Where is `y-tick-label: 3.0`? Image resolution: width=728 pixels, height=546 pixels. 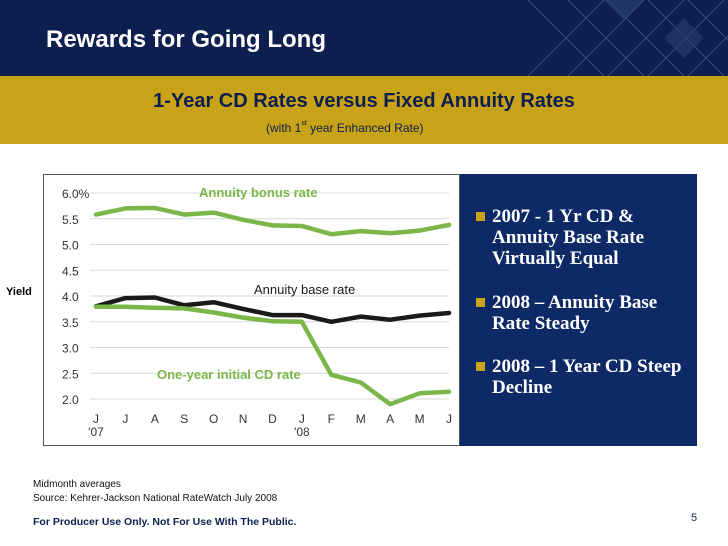
y-tick-label: 3.0 is located at coordinates (70, 349).